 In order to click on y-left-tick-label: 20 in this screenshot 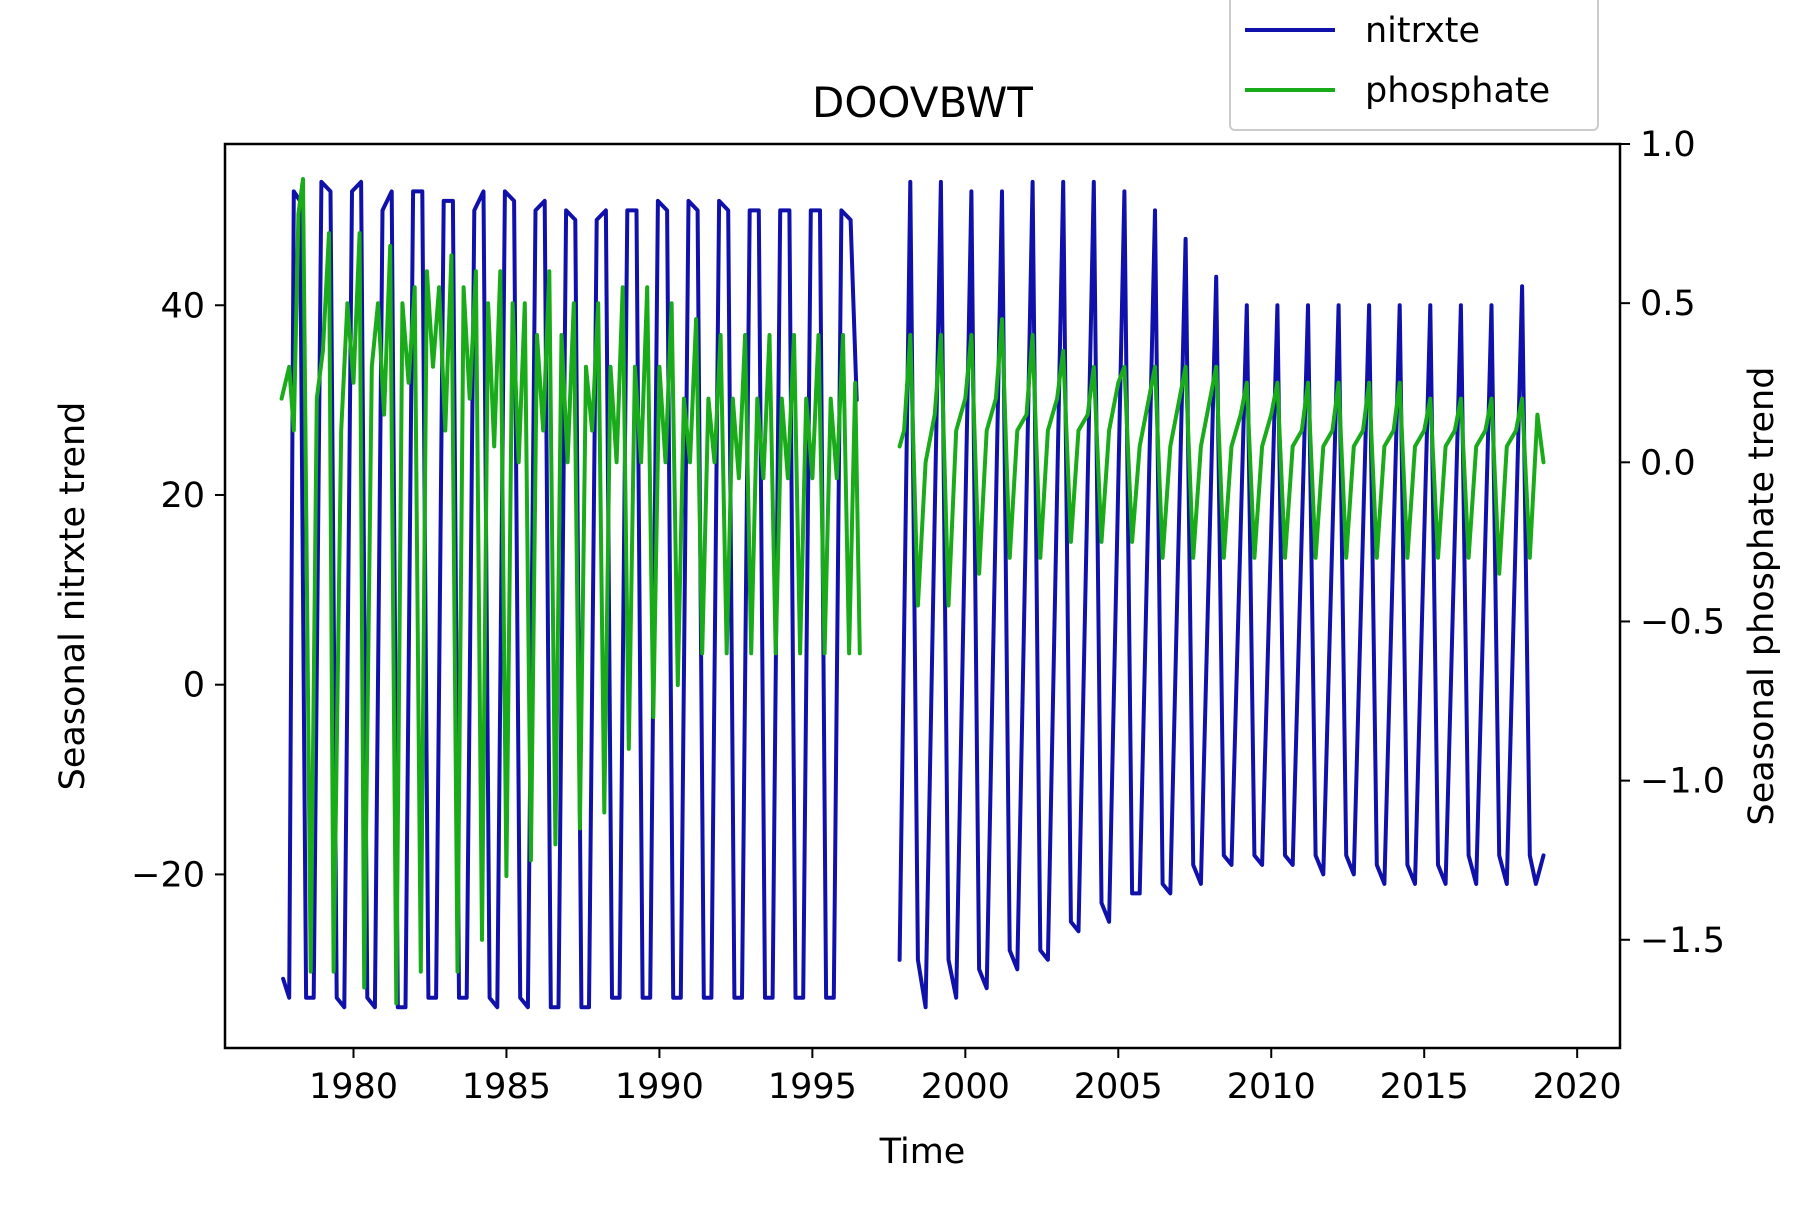, I will do `click(182, 496)`.